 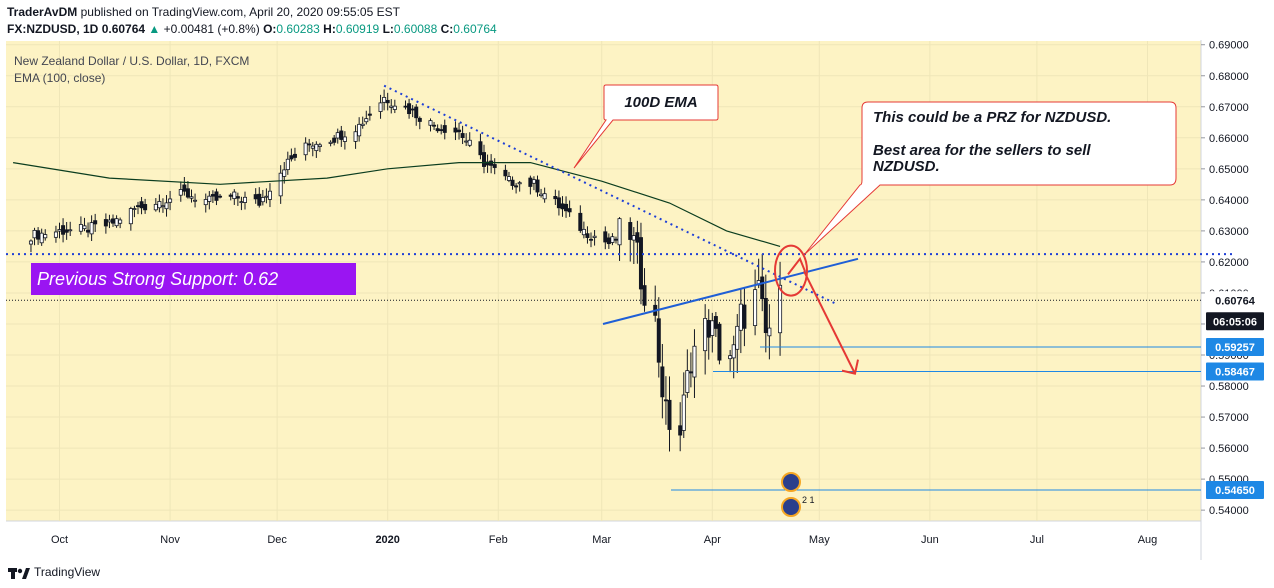 I want to click on y-tick-label: 0.56000, so click(x=1229, y=449).